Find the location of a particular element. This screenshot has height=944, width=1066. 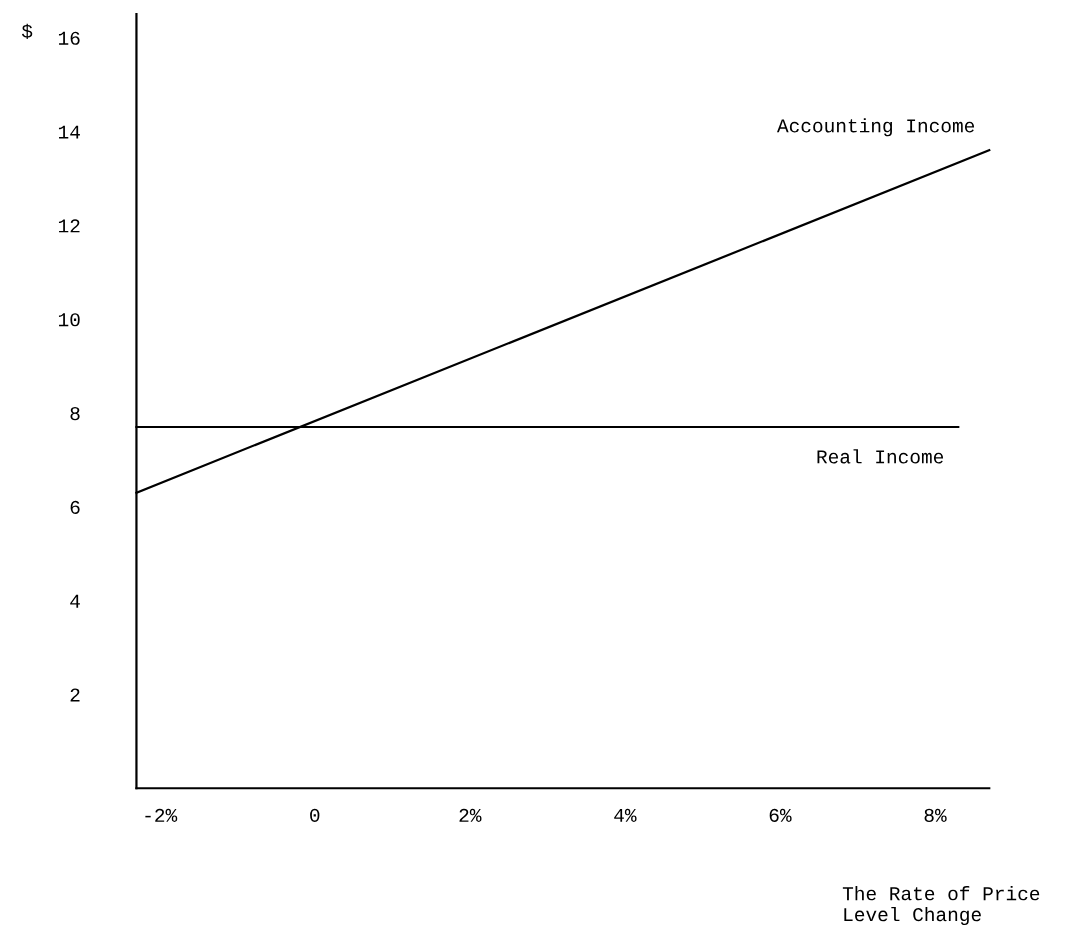

series-label: Accounting Income is located at coordinates (875, 127).